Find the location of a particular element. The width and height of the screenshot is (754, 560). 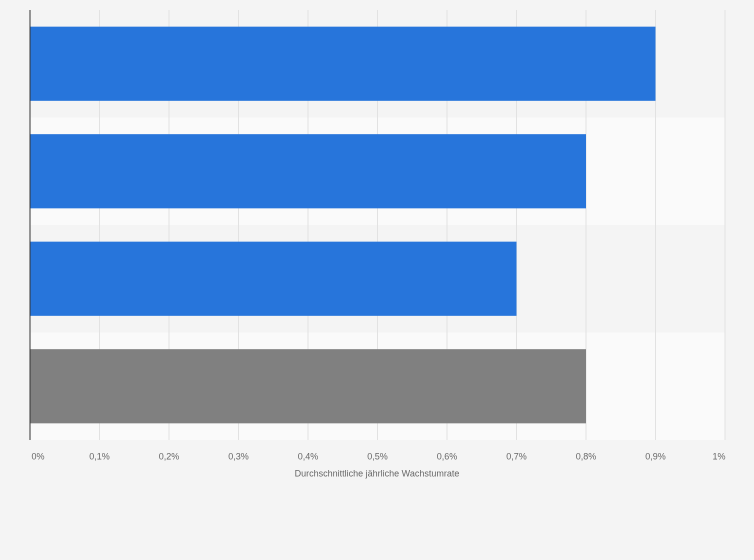

x-tick-label: 0,4% is located at coordinates (308, 456).